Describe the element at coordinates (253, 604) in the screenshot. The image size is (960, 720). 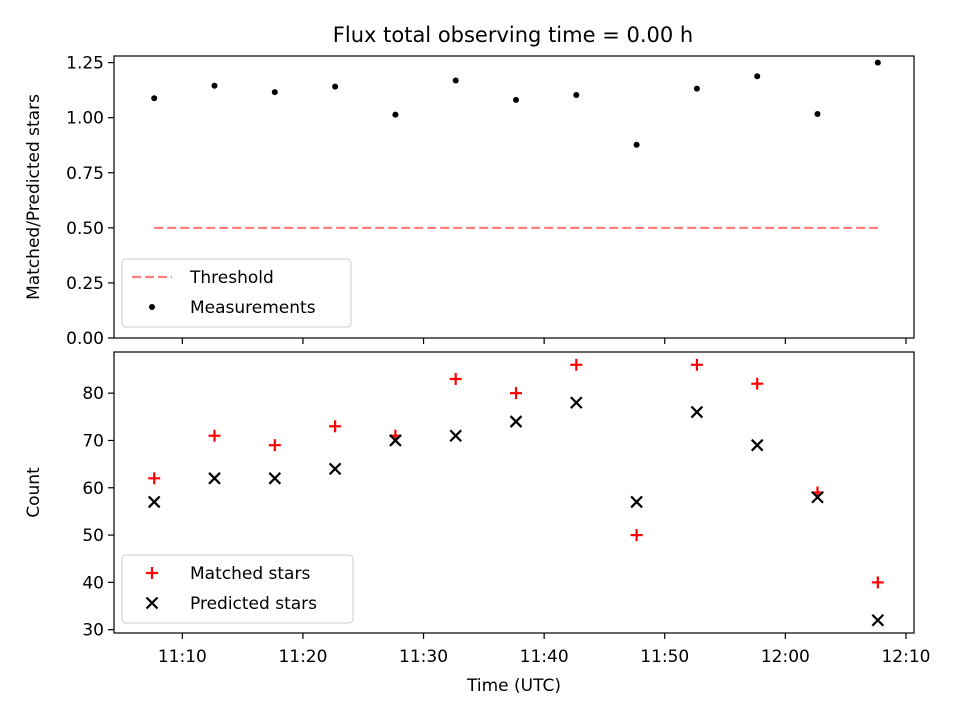
I see `legend-predicted-label: Predicted stars` at that location.